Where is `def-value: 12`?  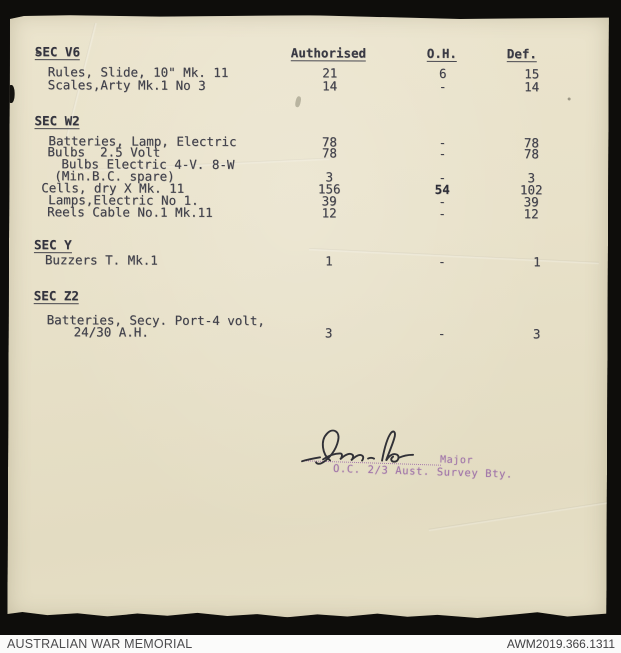
def-value: 12 is located at coordinates (531, 214).